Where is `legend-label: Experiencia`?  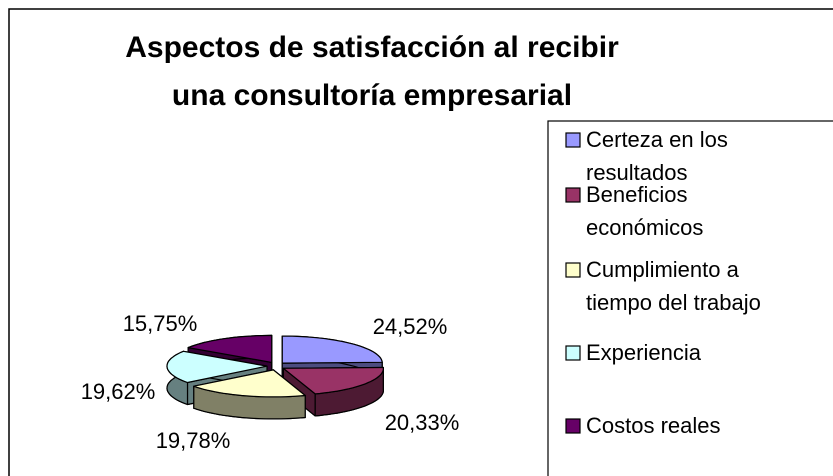
legend-label: Experiencia is located at coordinates (644, 352).